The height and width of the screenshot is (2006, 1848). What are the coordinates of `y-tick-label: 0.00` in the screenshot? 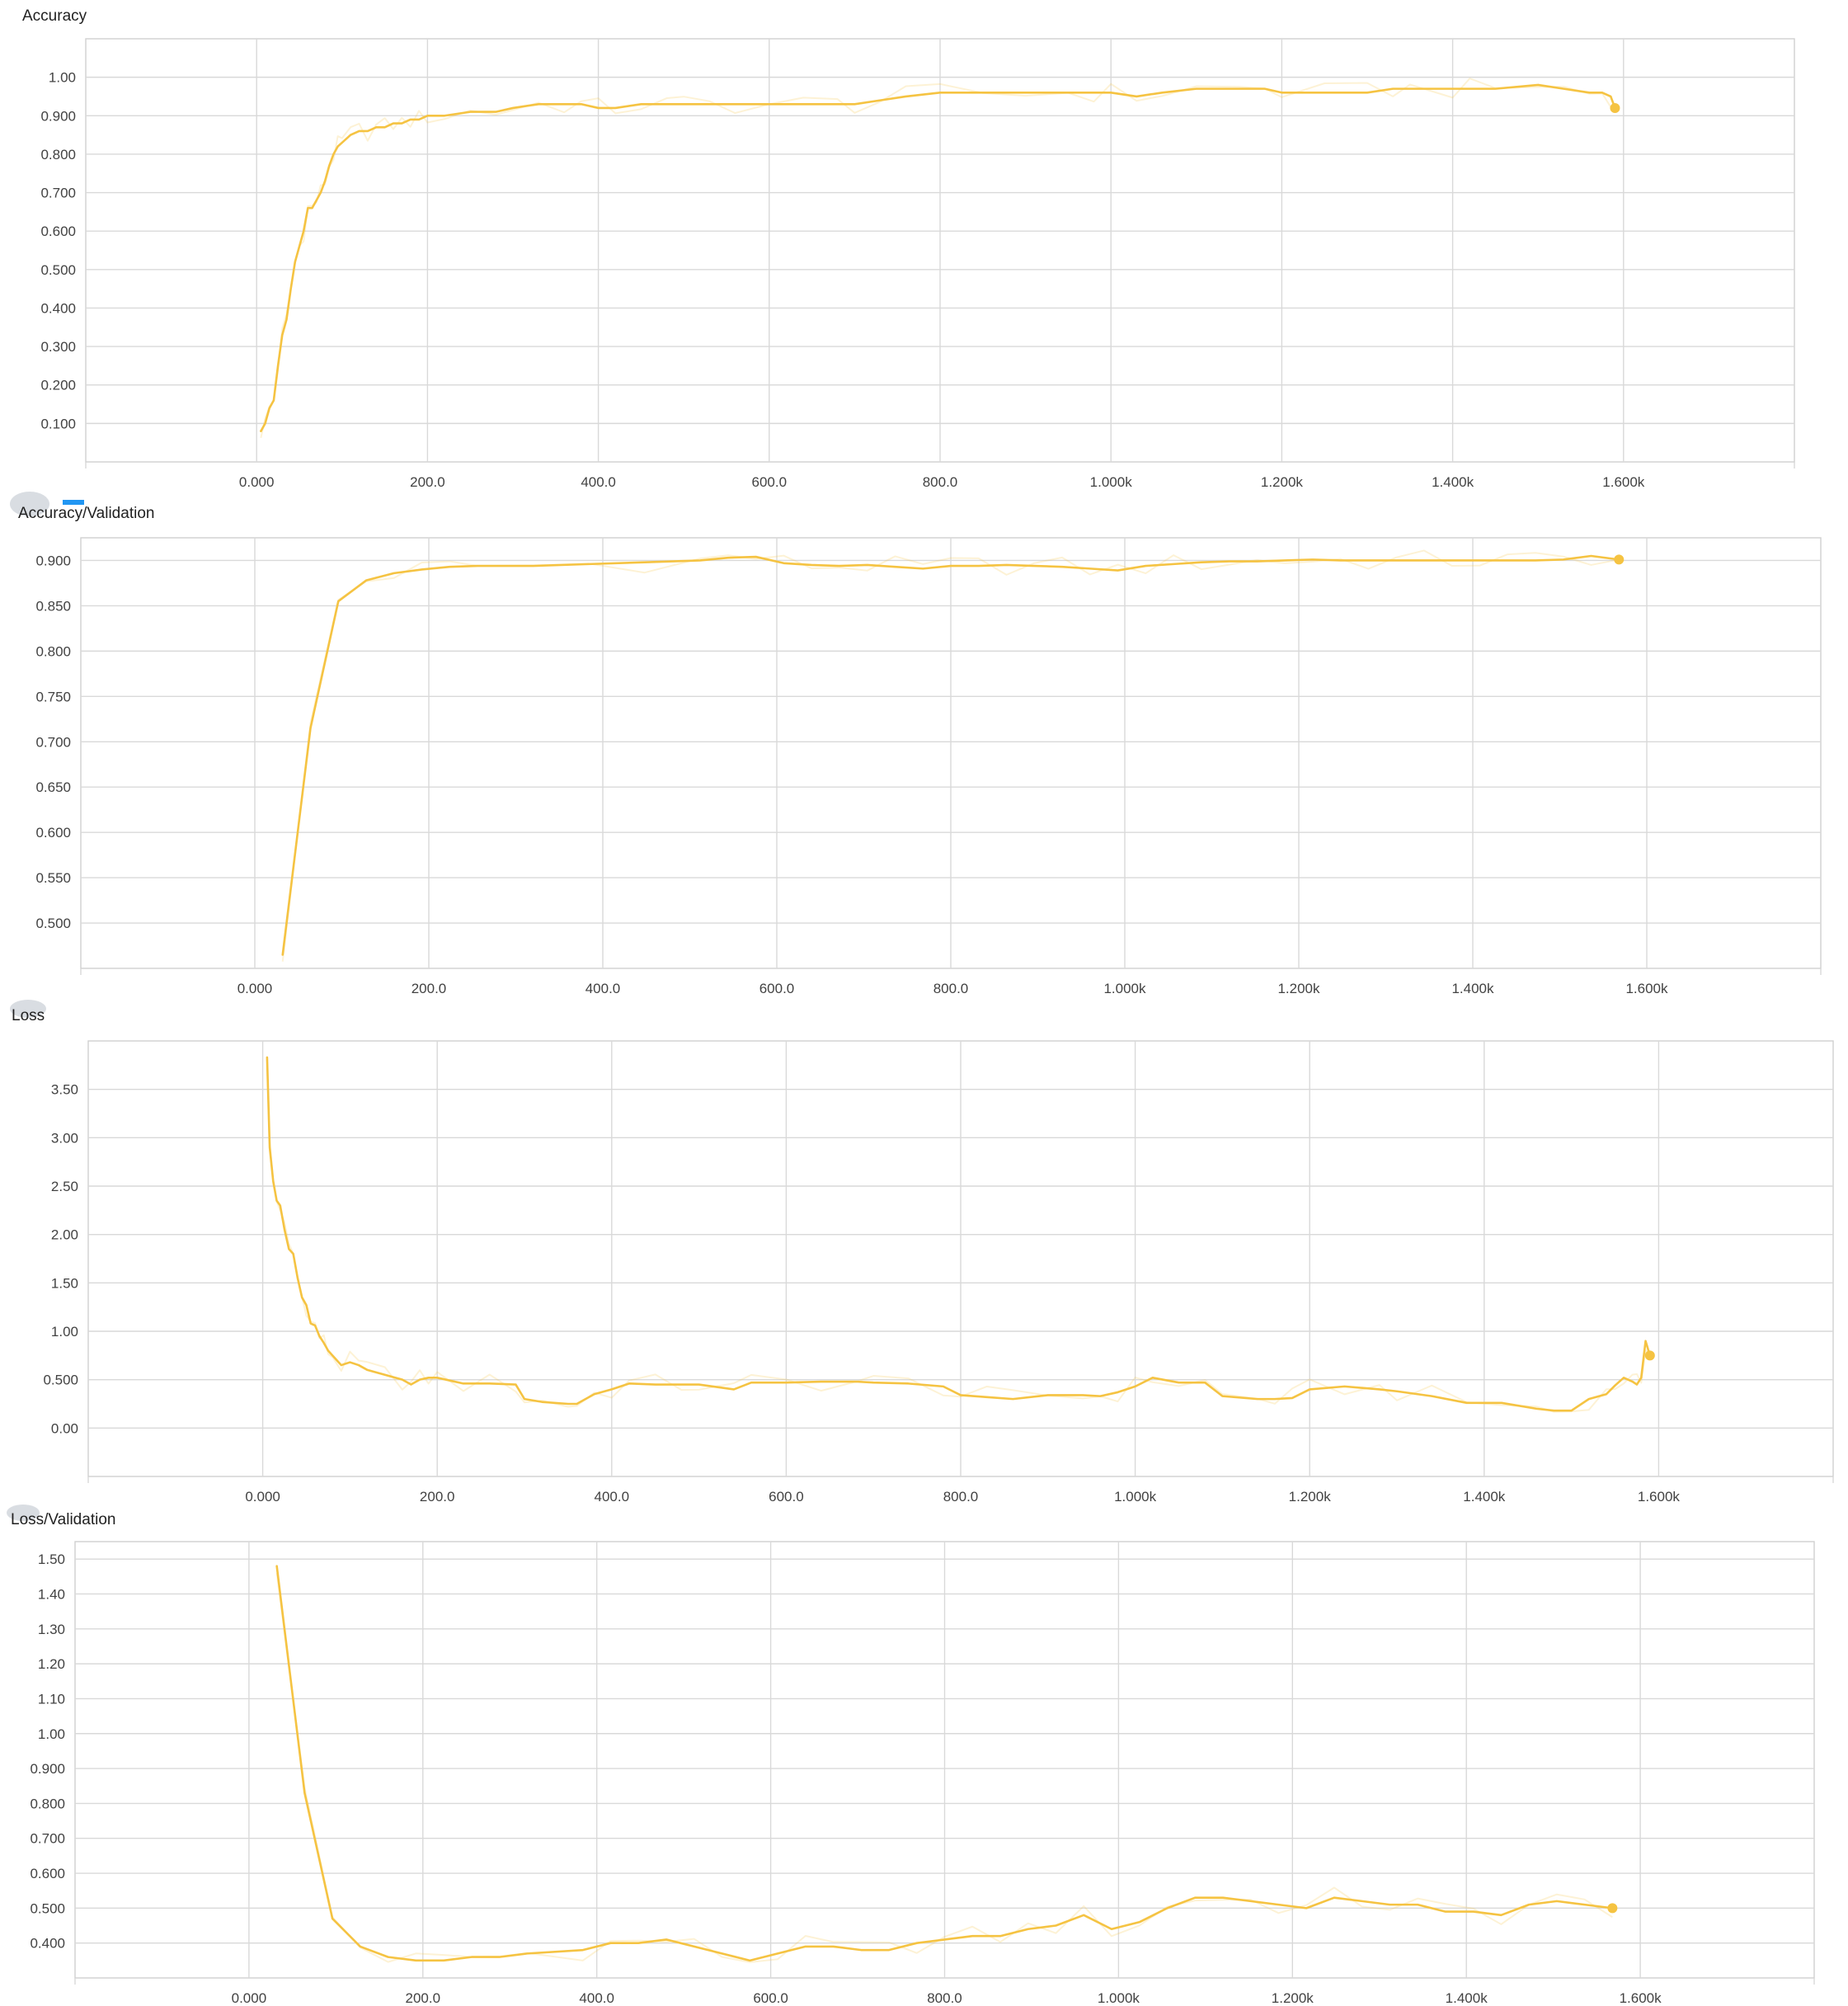 It's located at (64, 1428).